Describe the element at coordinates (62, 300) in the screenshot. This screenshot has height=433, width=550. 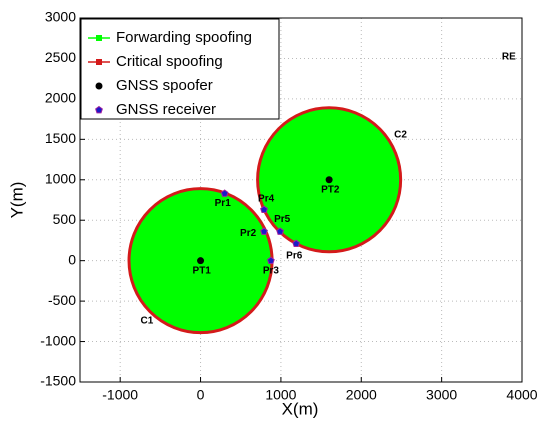
I see `y-tick-label: -500` at that location.